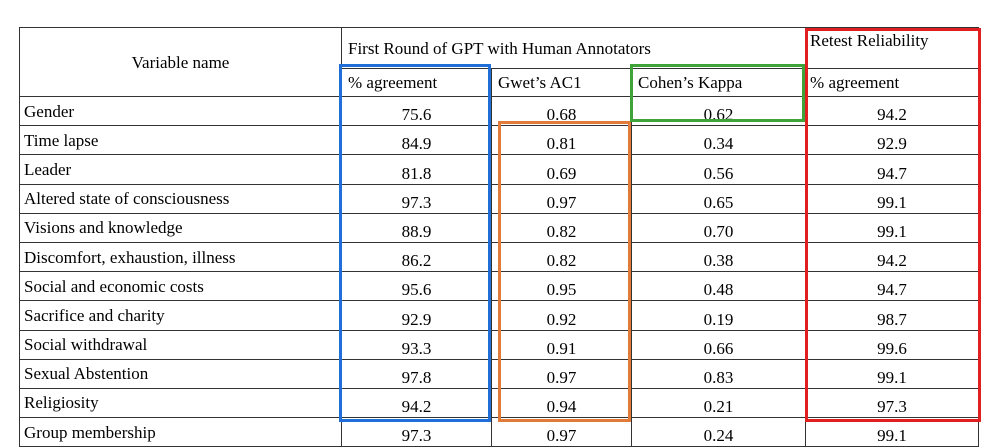 The image size is (1000, 447). What do you see at coordinates (892, 82) in the screenshot?
I see `header-retest-pct-agreement: % agreement` at bounding box center [892, 82].